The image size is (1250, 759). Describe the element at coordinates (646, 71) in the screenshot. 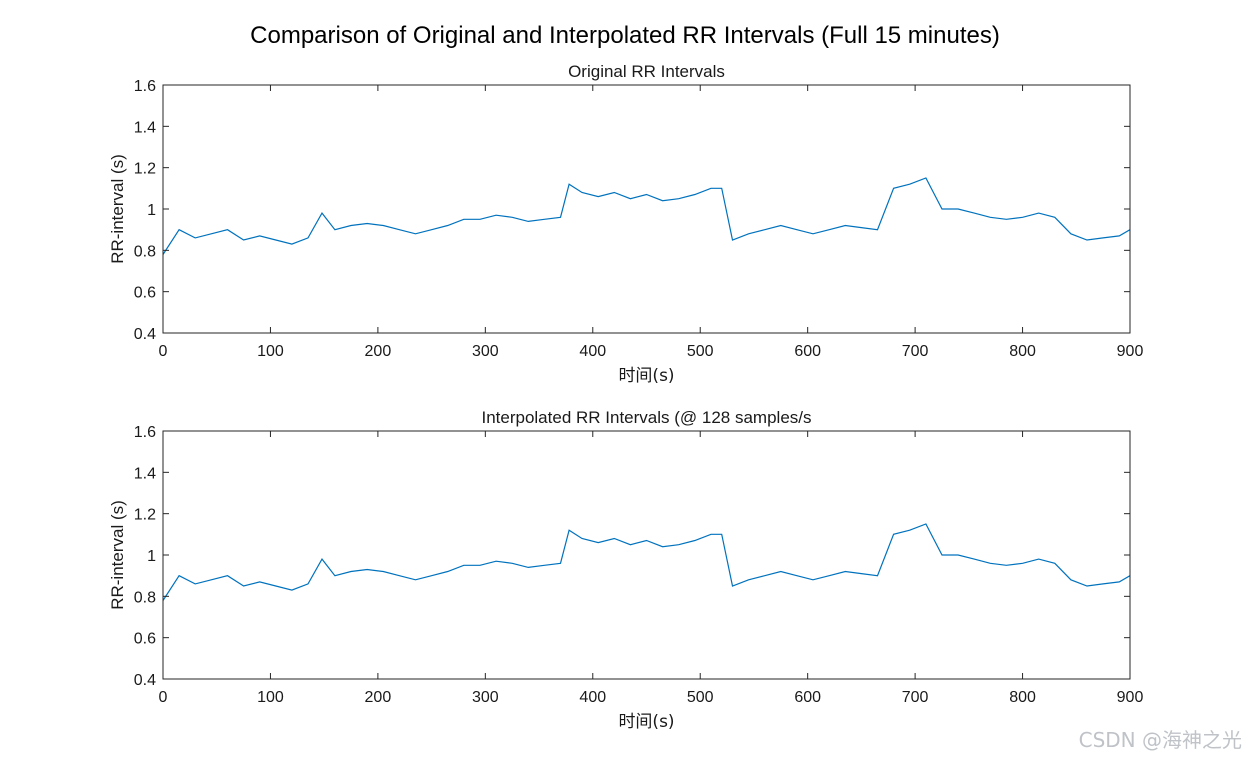

I see `subplot-title: Original RR Intervals` at that location.